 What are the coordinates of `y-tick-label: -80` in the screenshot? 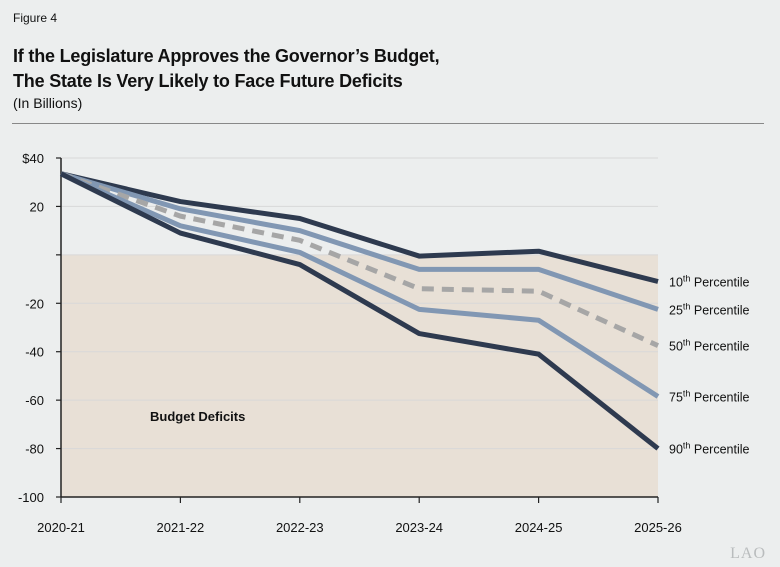 It's located at (34, 449).